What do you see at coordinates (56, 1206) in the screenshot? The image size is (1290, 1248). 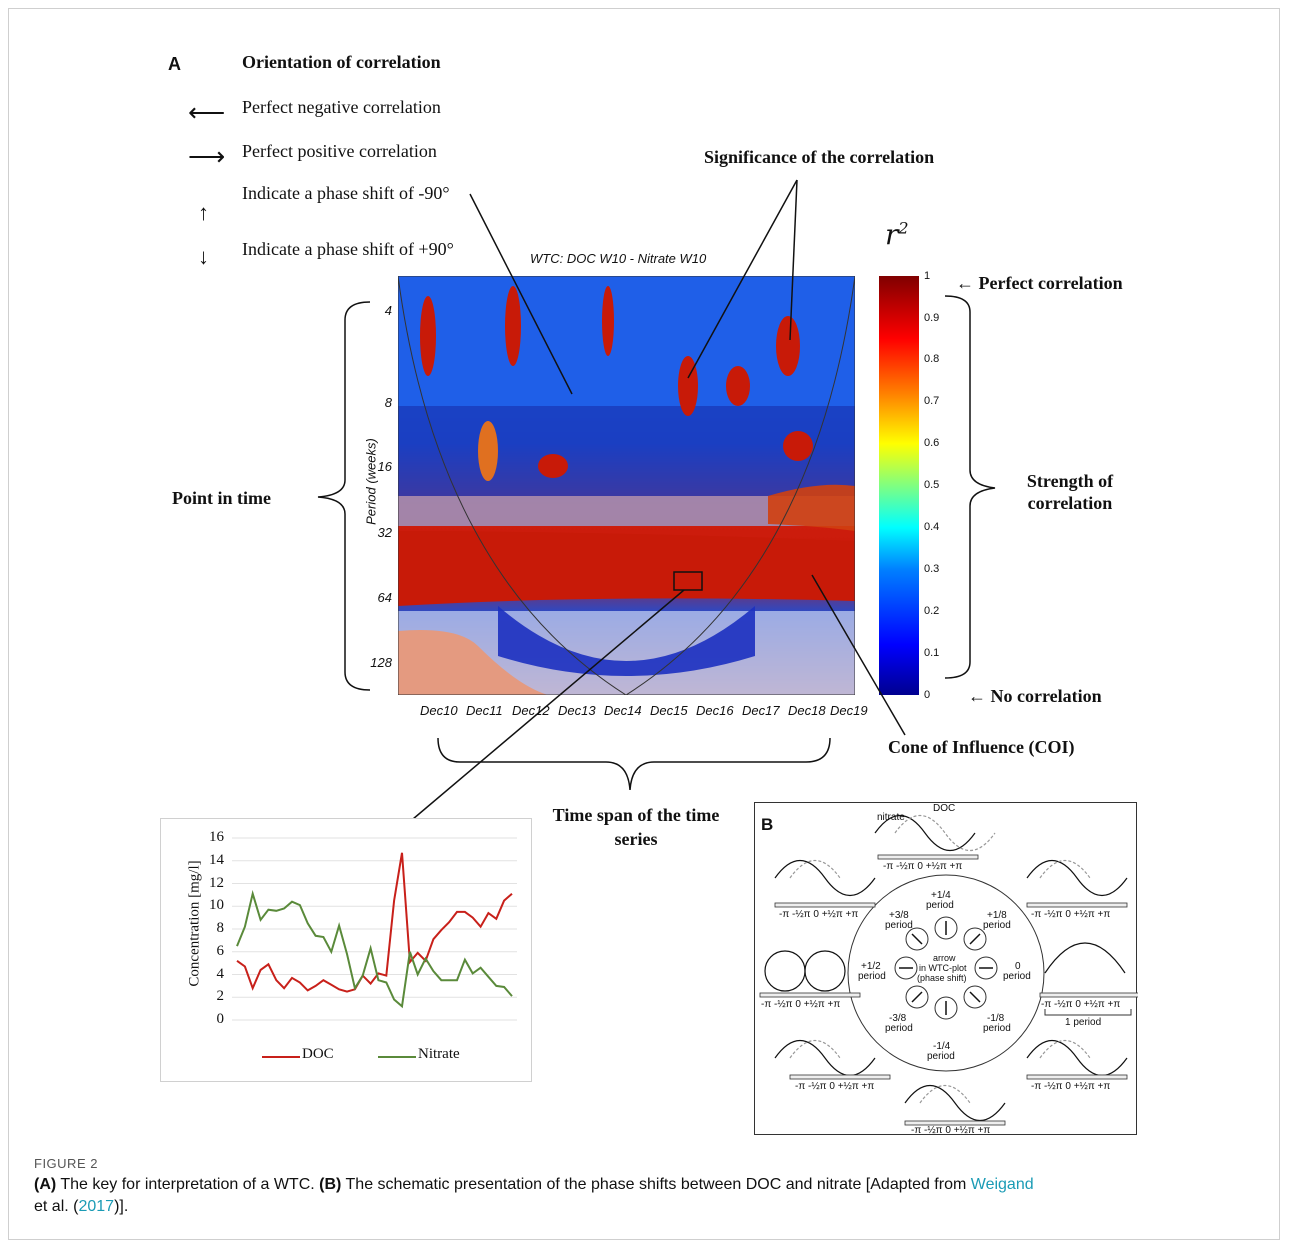 I see `caption-line2-pre: et al. (` at bounding box center [56, 1206].